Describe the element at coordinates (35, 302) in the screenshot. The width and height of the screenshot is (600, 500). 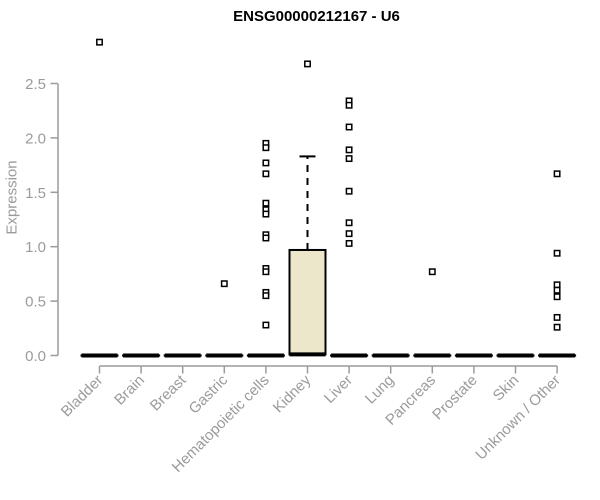
I see `y-tick-label: 0.5` at that location.